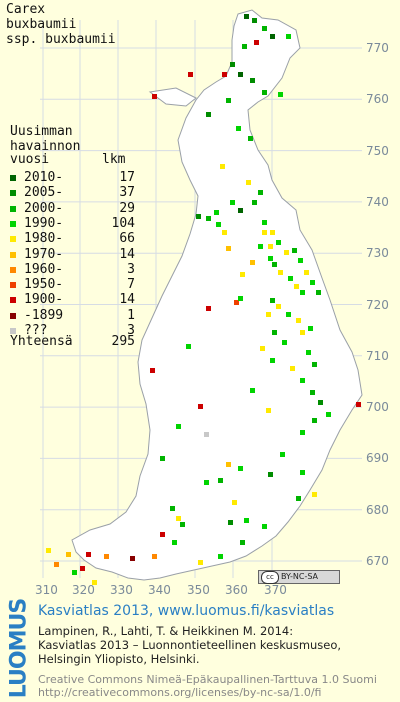 Image resolution: width=400 pixels, height=702 pixels. Describe the element at coordinates (30, 159) in the screenshot. I see `legend-col-year: vuosi` at that location.